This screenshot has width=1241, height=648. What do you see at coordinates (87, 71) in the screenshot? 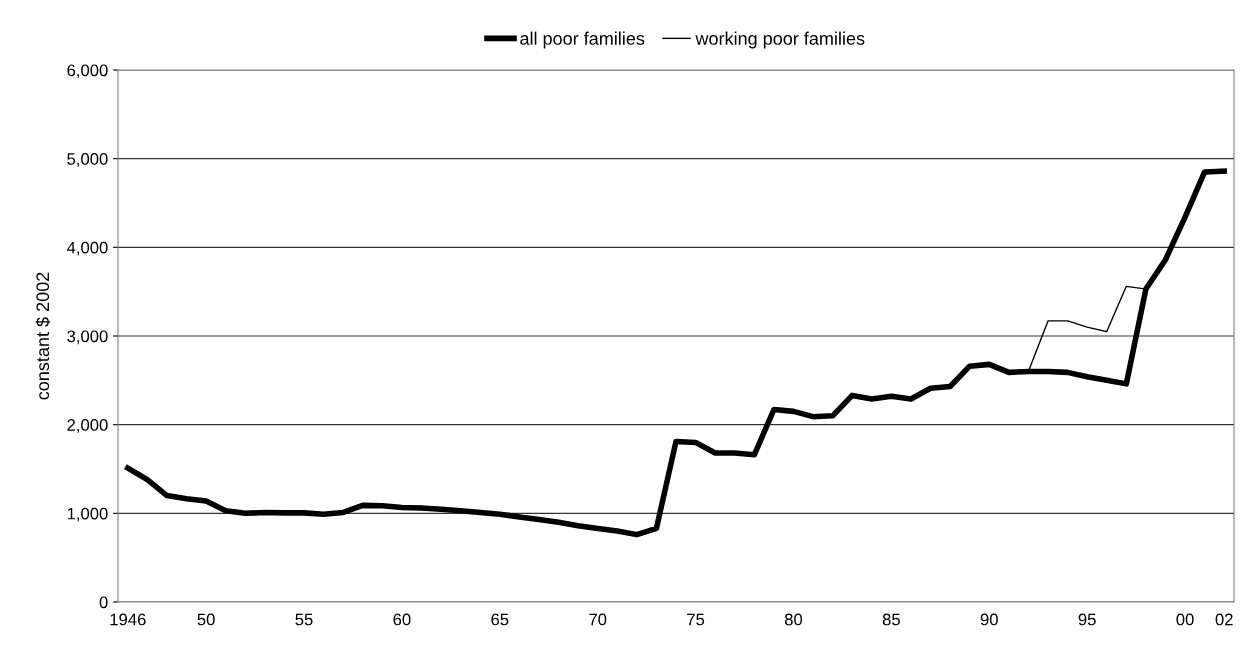
I see `y-tick-label: 6,000` at bounding box center [87, 71].